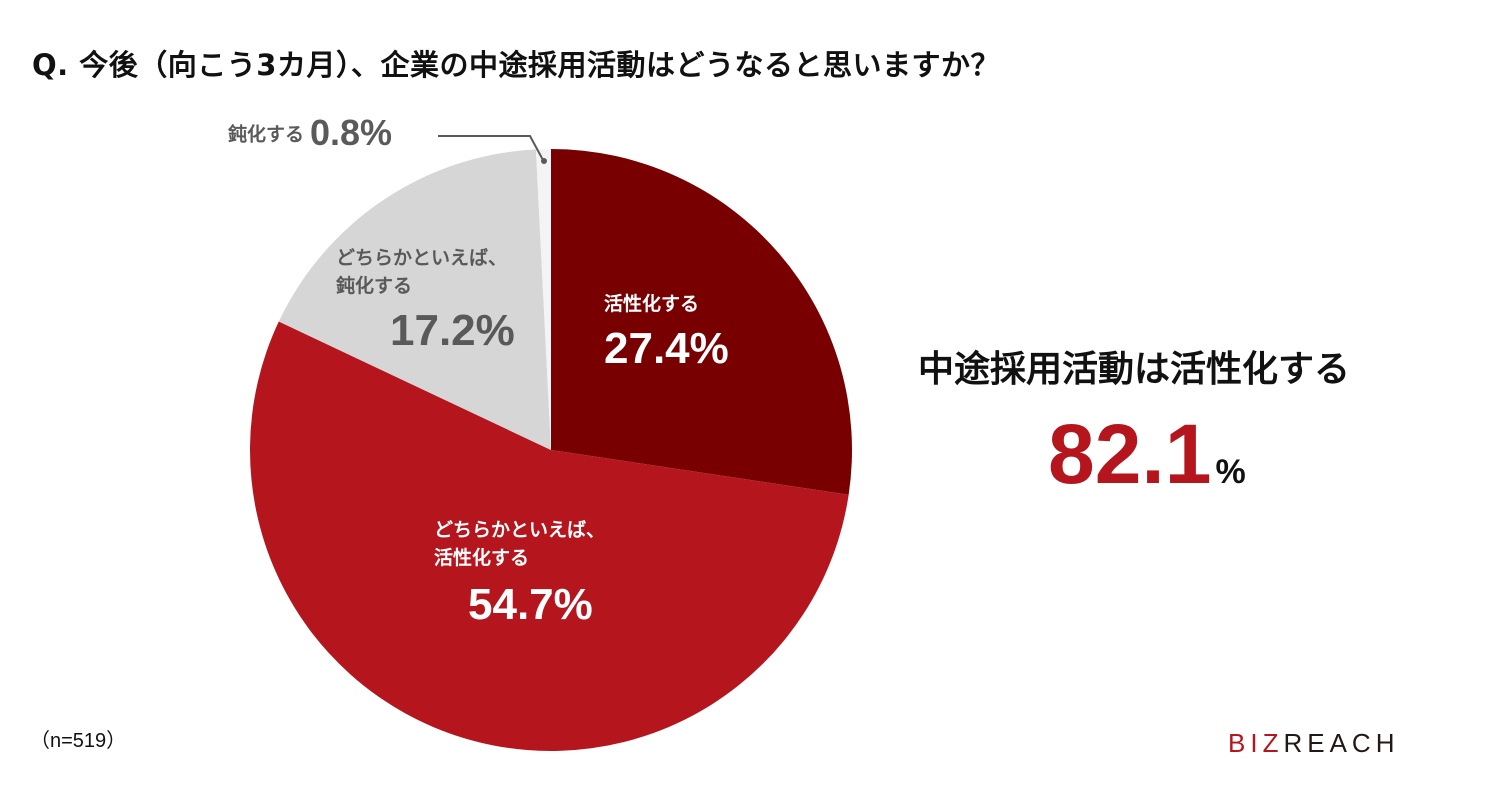 The image size is (1500, 788). I want to click on slice-decline, so click(543, 299).